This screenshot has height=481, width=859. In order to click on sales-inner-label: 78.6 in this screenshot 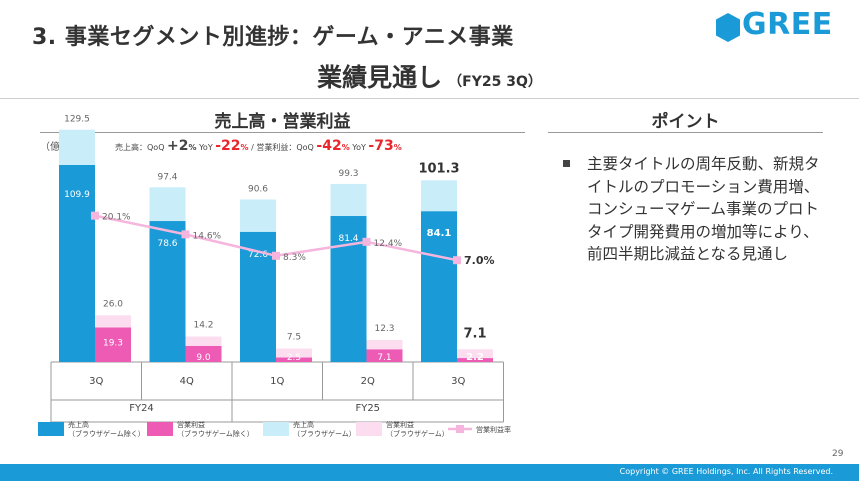, I will do `click(167, 244)`.